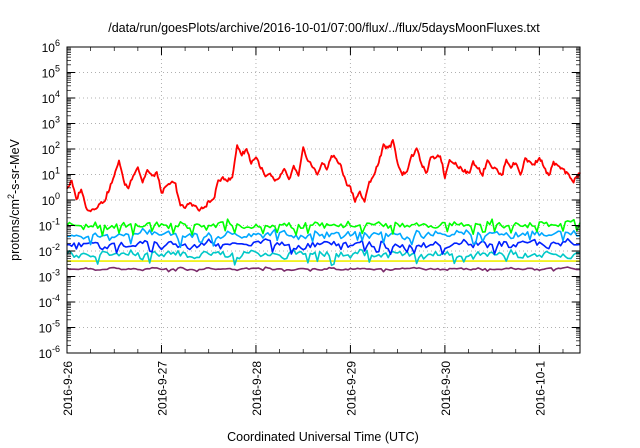 The width and height of the screenshot is (640, 448). I want to click on y-tick-label: 10⁻⁵, so click(49, 327).